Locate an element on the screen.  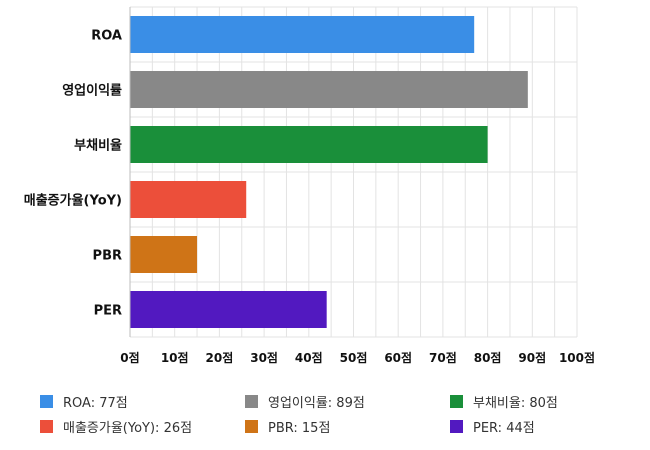
x-tick-label: 10점 is located at coordinates (175, 357).